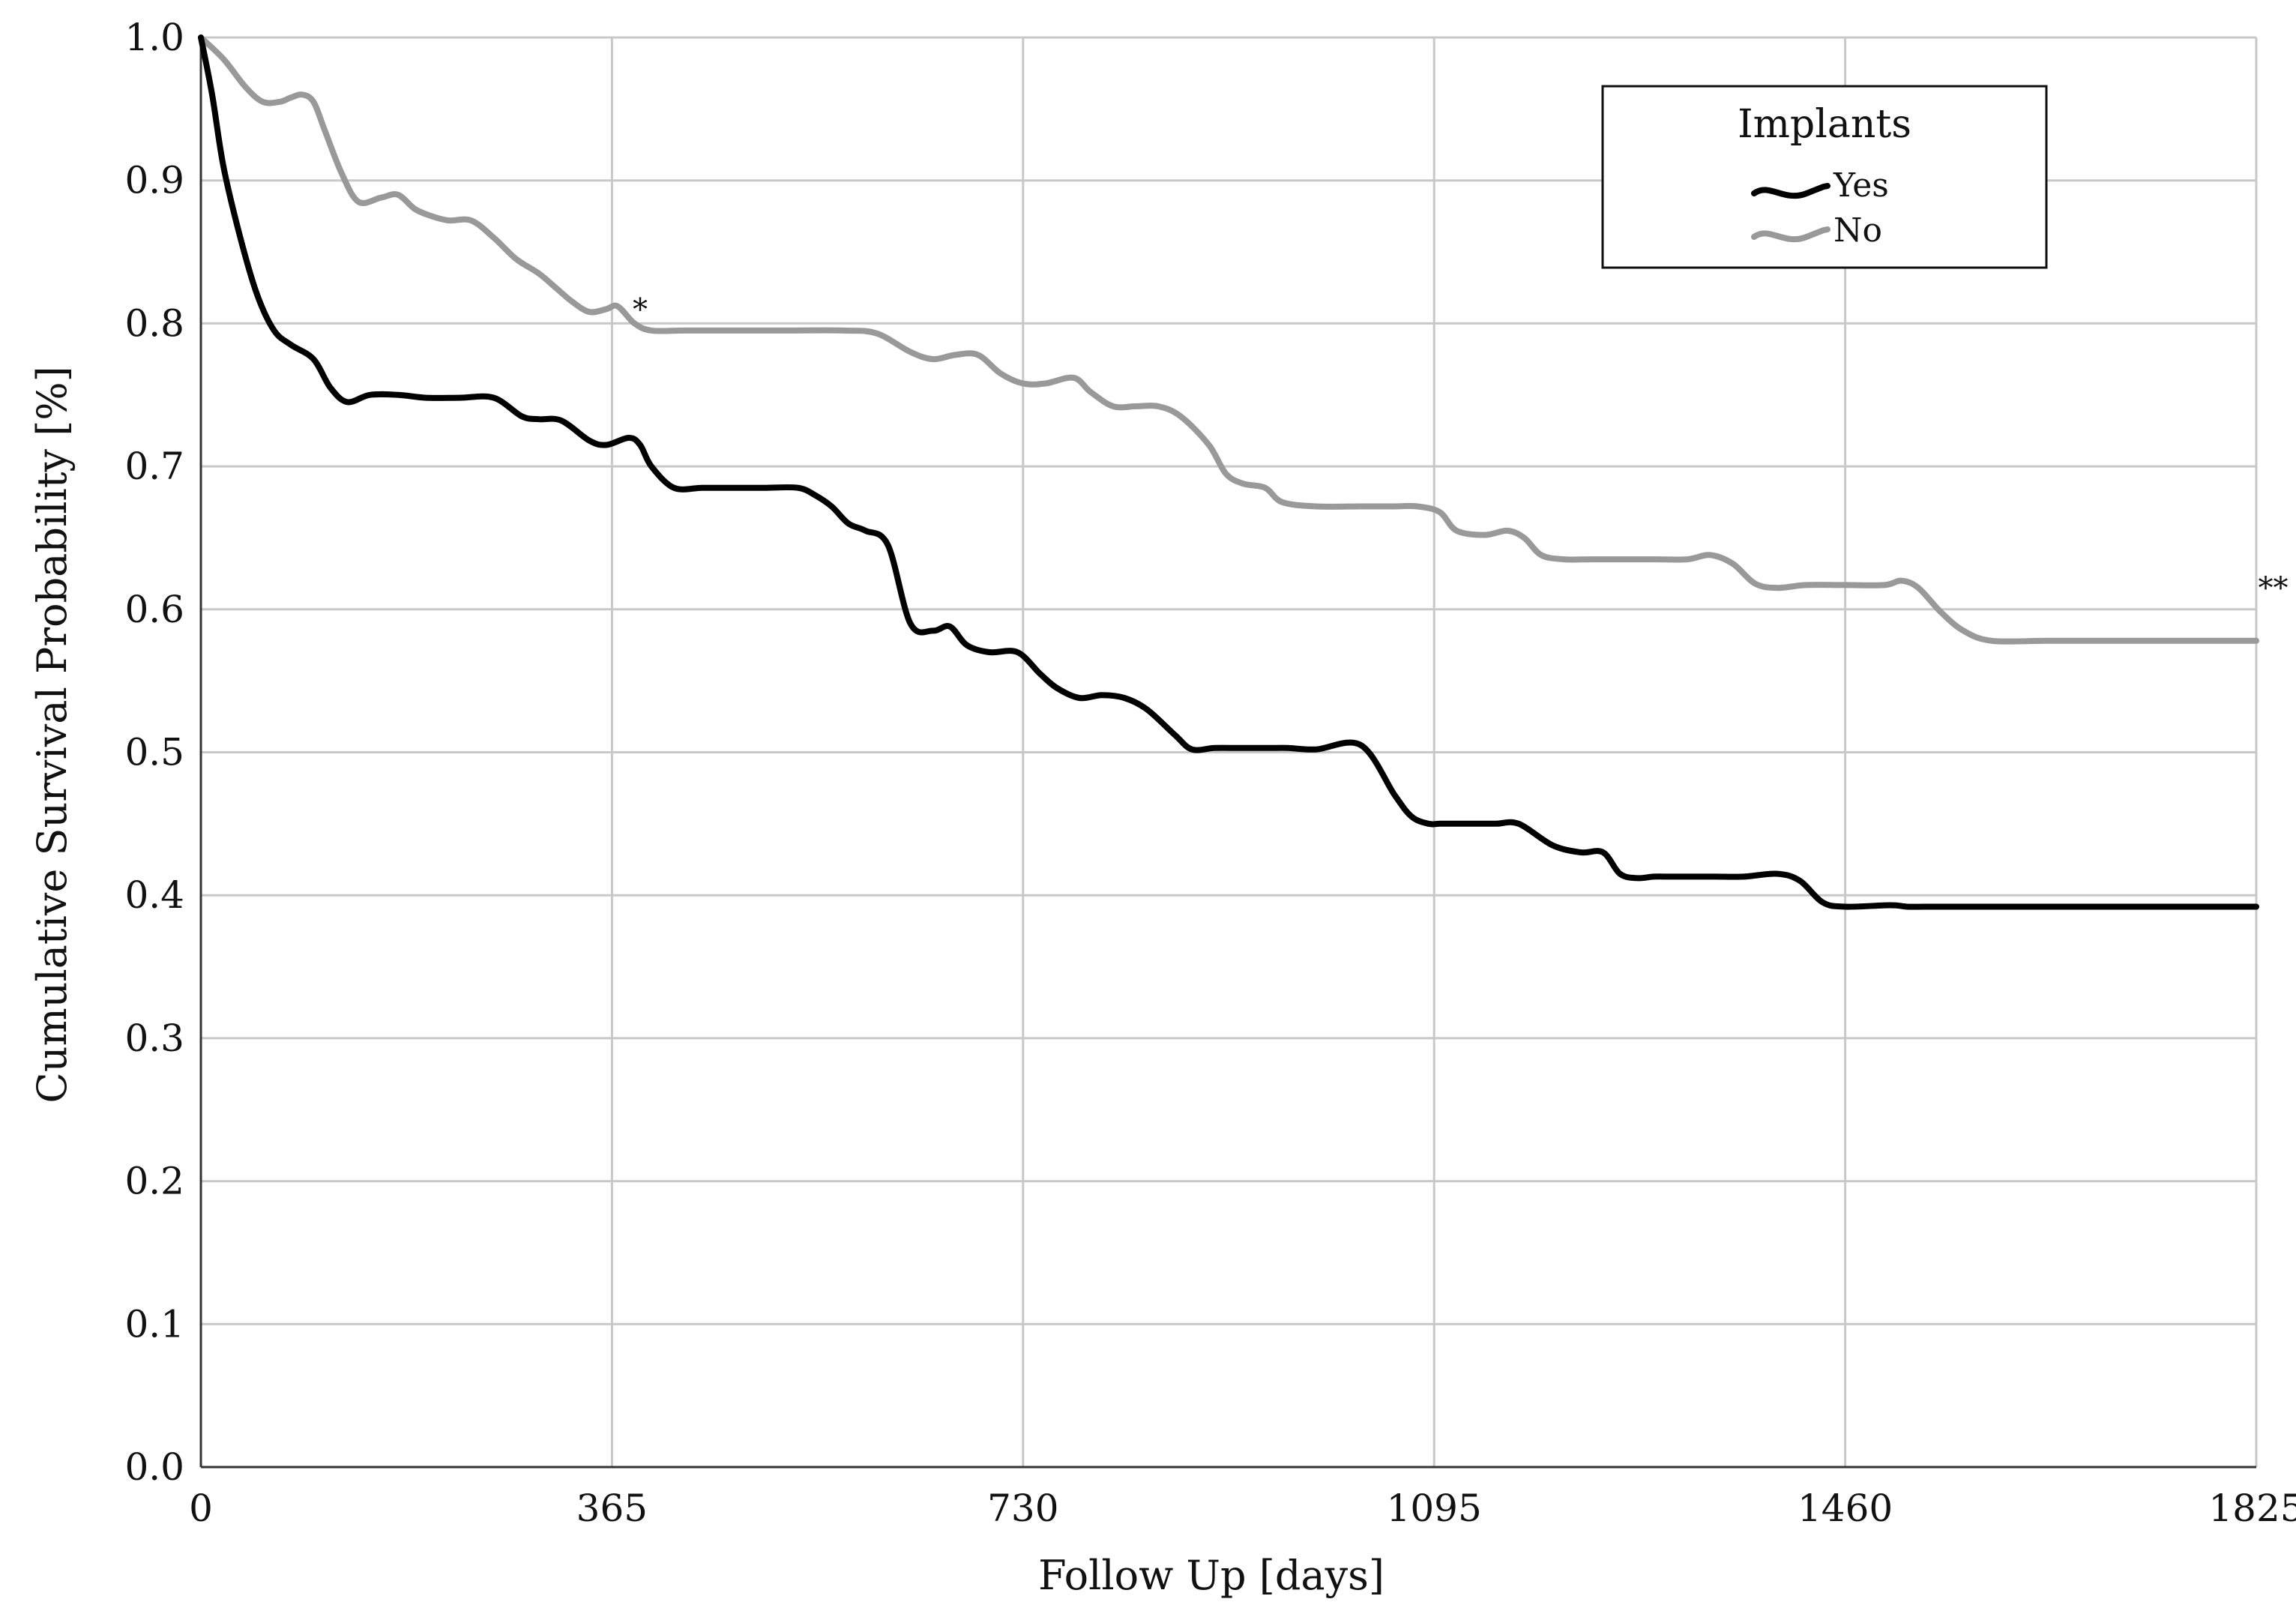 The width and height of the screenshot is (2296, 1620). Describe the element at coordinates (154, 323) in the screenshot. I see `y-tick-label: 0.8` at that location.